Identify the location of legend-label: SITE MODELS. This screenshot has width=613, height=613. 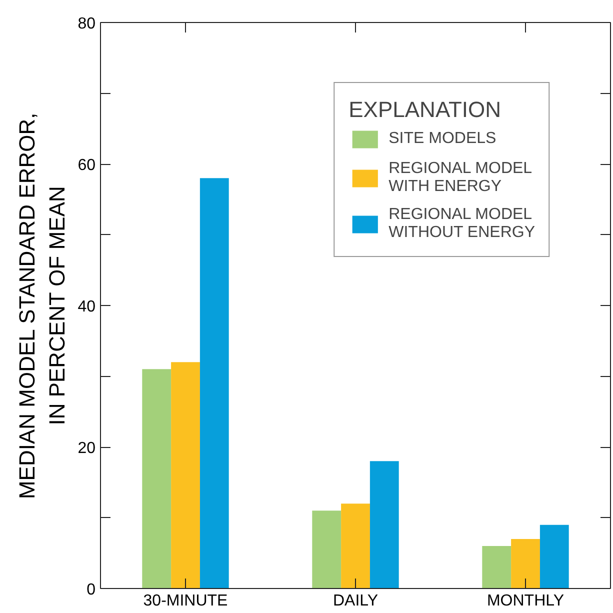
(442, 139).